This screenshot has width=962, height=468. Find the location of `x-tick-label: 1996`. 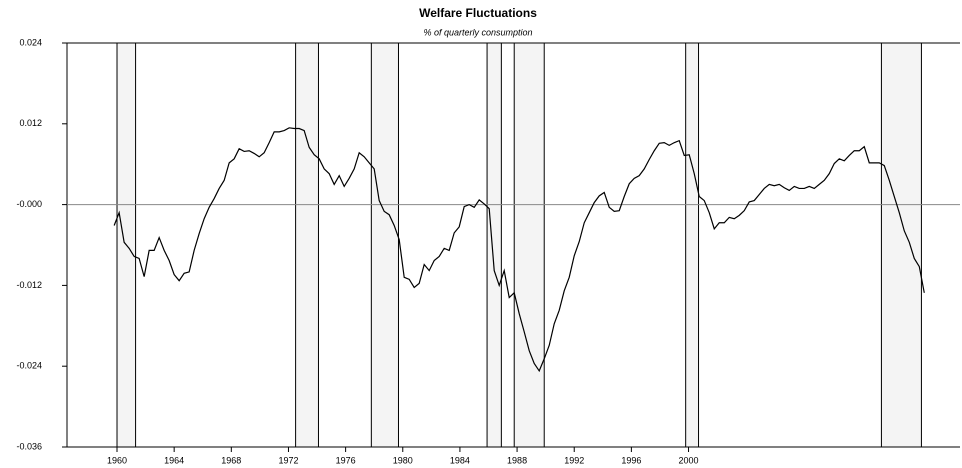

x-tick-label: 1996 is located at coordinates (631, 460).